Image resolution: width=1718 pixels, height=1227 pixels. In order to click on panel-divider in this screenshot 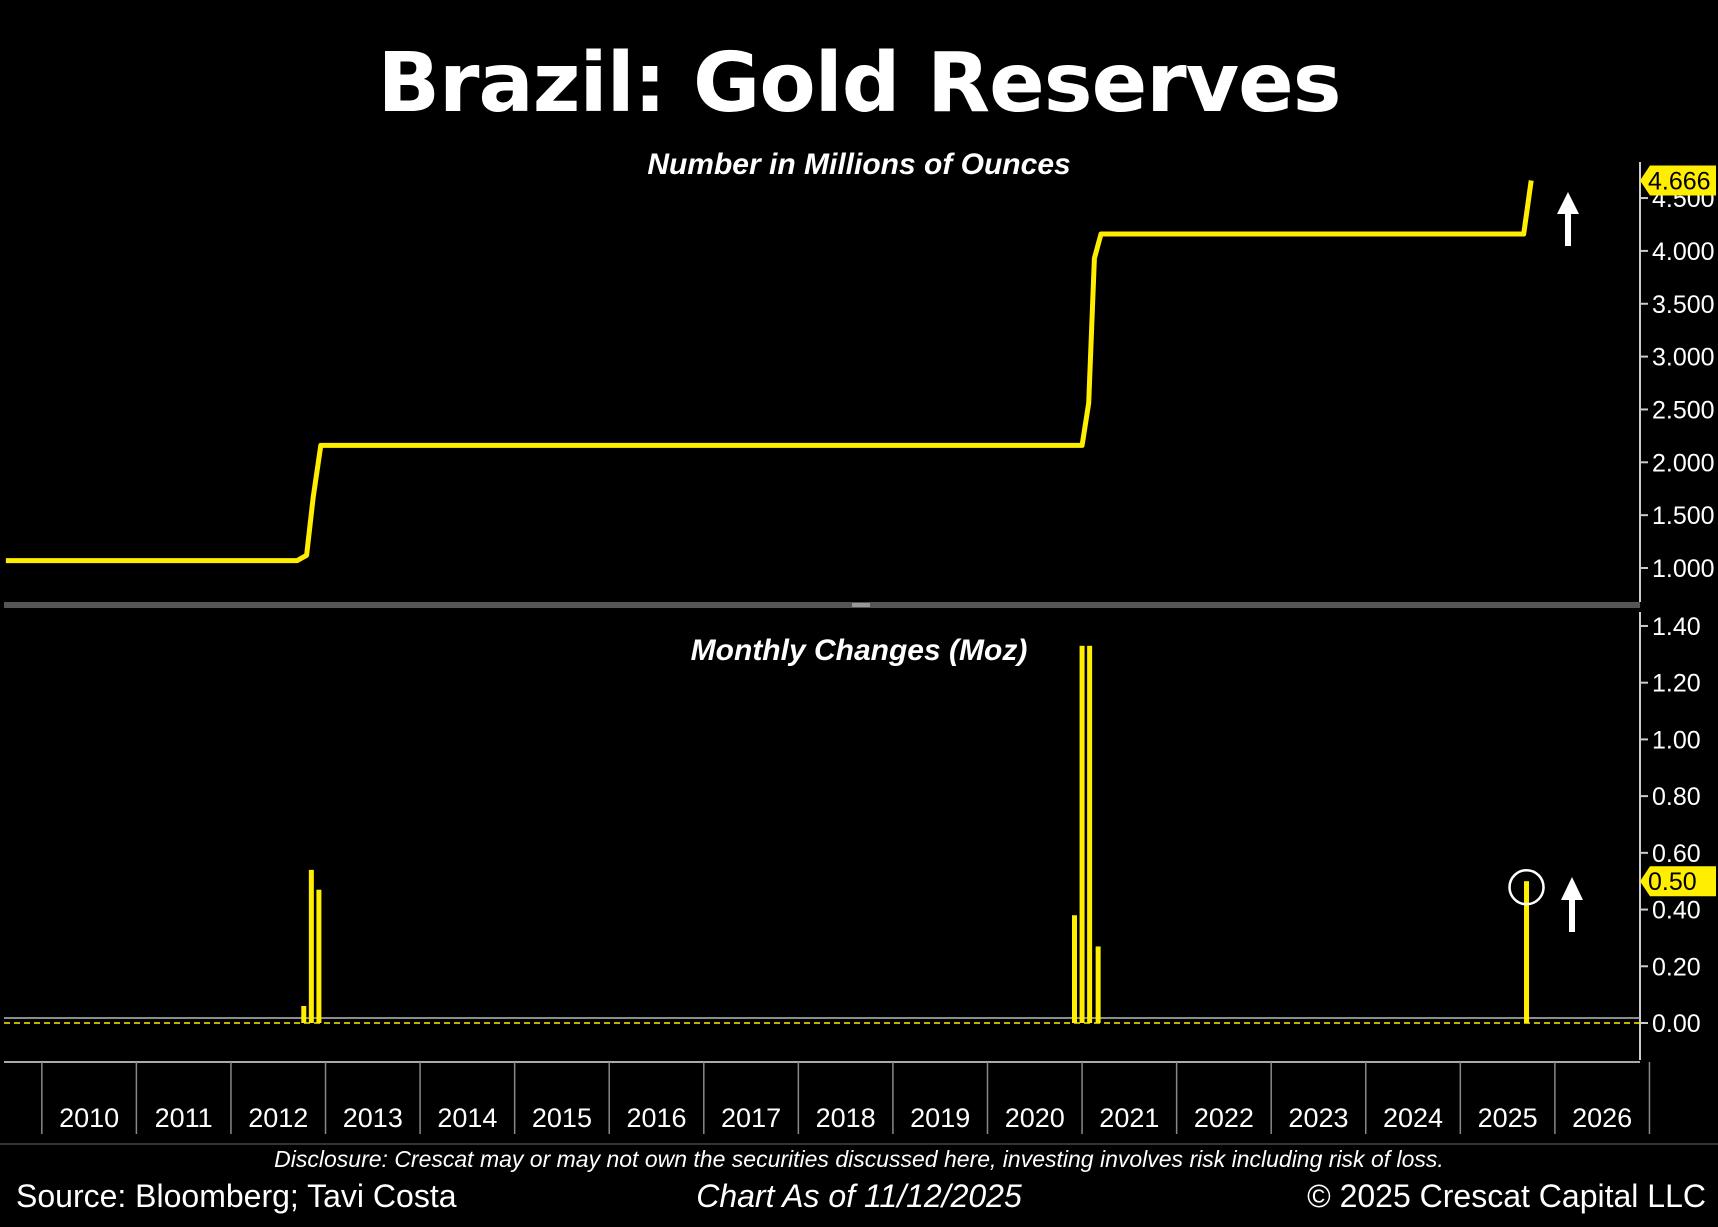, I will do `click(822, 605)`.